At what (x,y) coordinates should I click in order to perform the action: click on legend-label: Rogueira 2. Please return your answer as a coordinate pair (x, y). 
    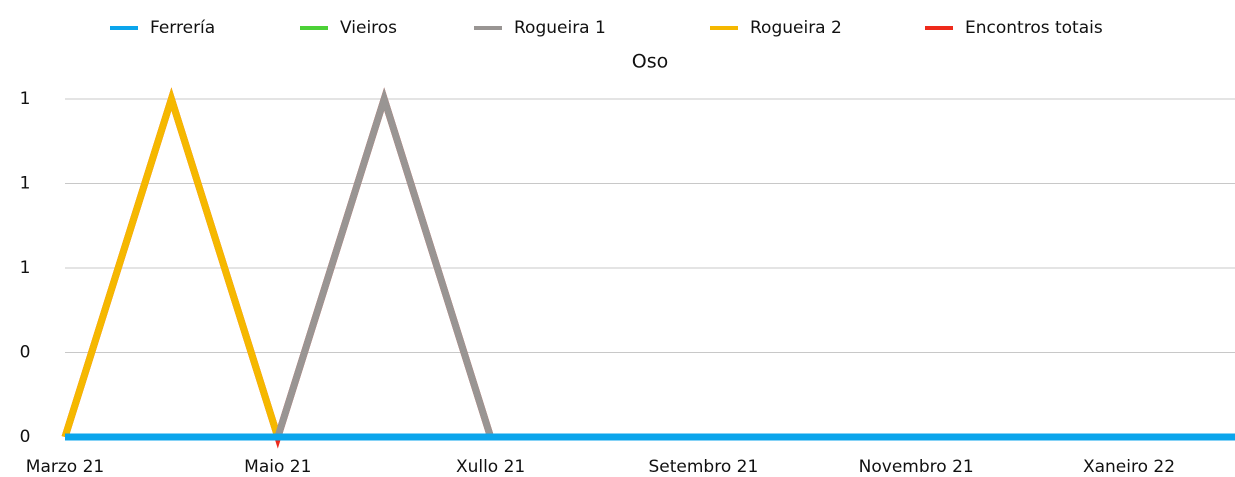
    Looking at the image, I should click on (796, 28).